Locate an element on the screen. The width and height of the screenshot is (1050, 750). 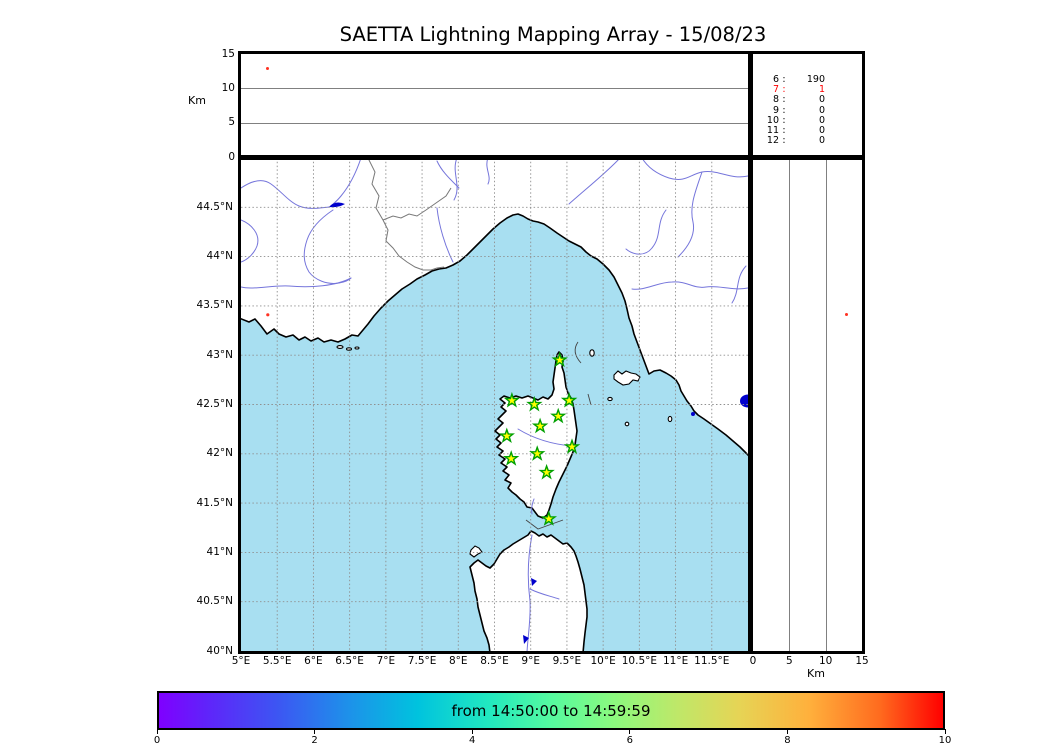
right-xtick-label: 5 is located at coordinates (789, 661).